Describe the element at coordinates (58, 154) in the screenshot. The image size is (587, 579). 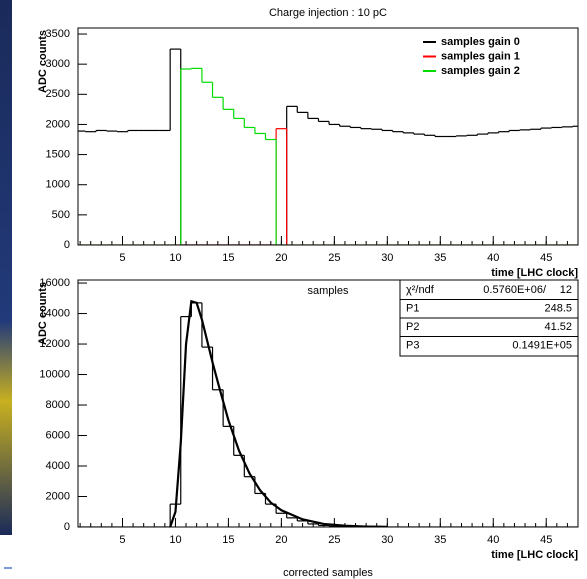
I see `y-tick-label: 1500` at that location.